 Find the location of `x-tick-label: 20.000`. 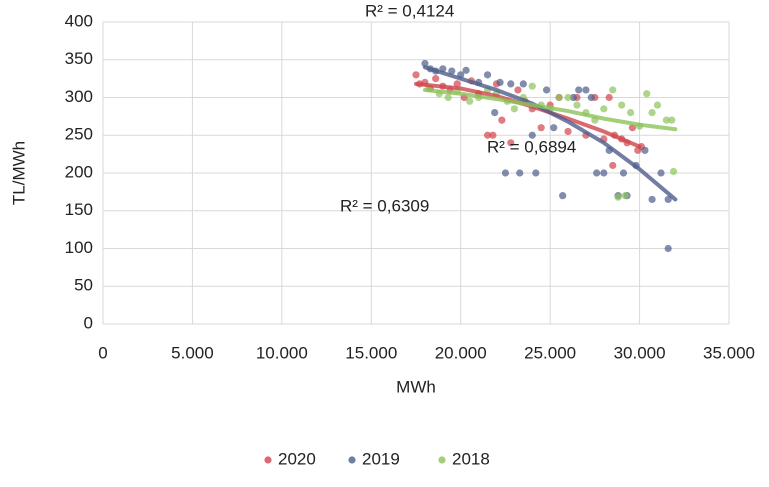

x-tick-label: 20.000 is located at coordinates (461, 352).